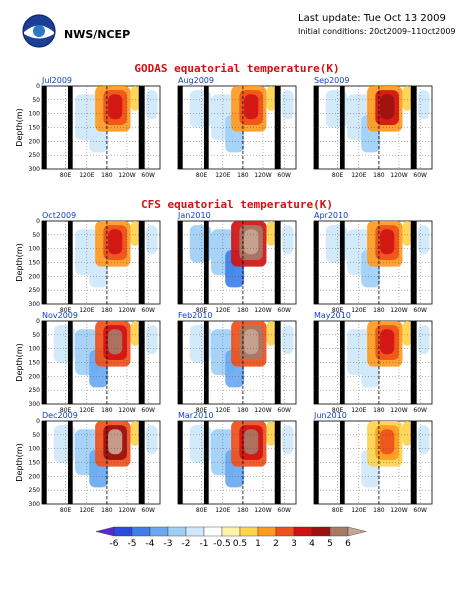 The image size is (474, 613). I want to click on panel-label: Nov2009, so click(60, 315).